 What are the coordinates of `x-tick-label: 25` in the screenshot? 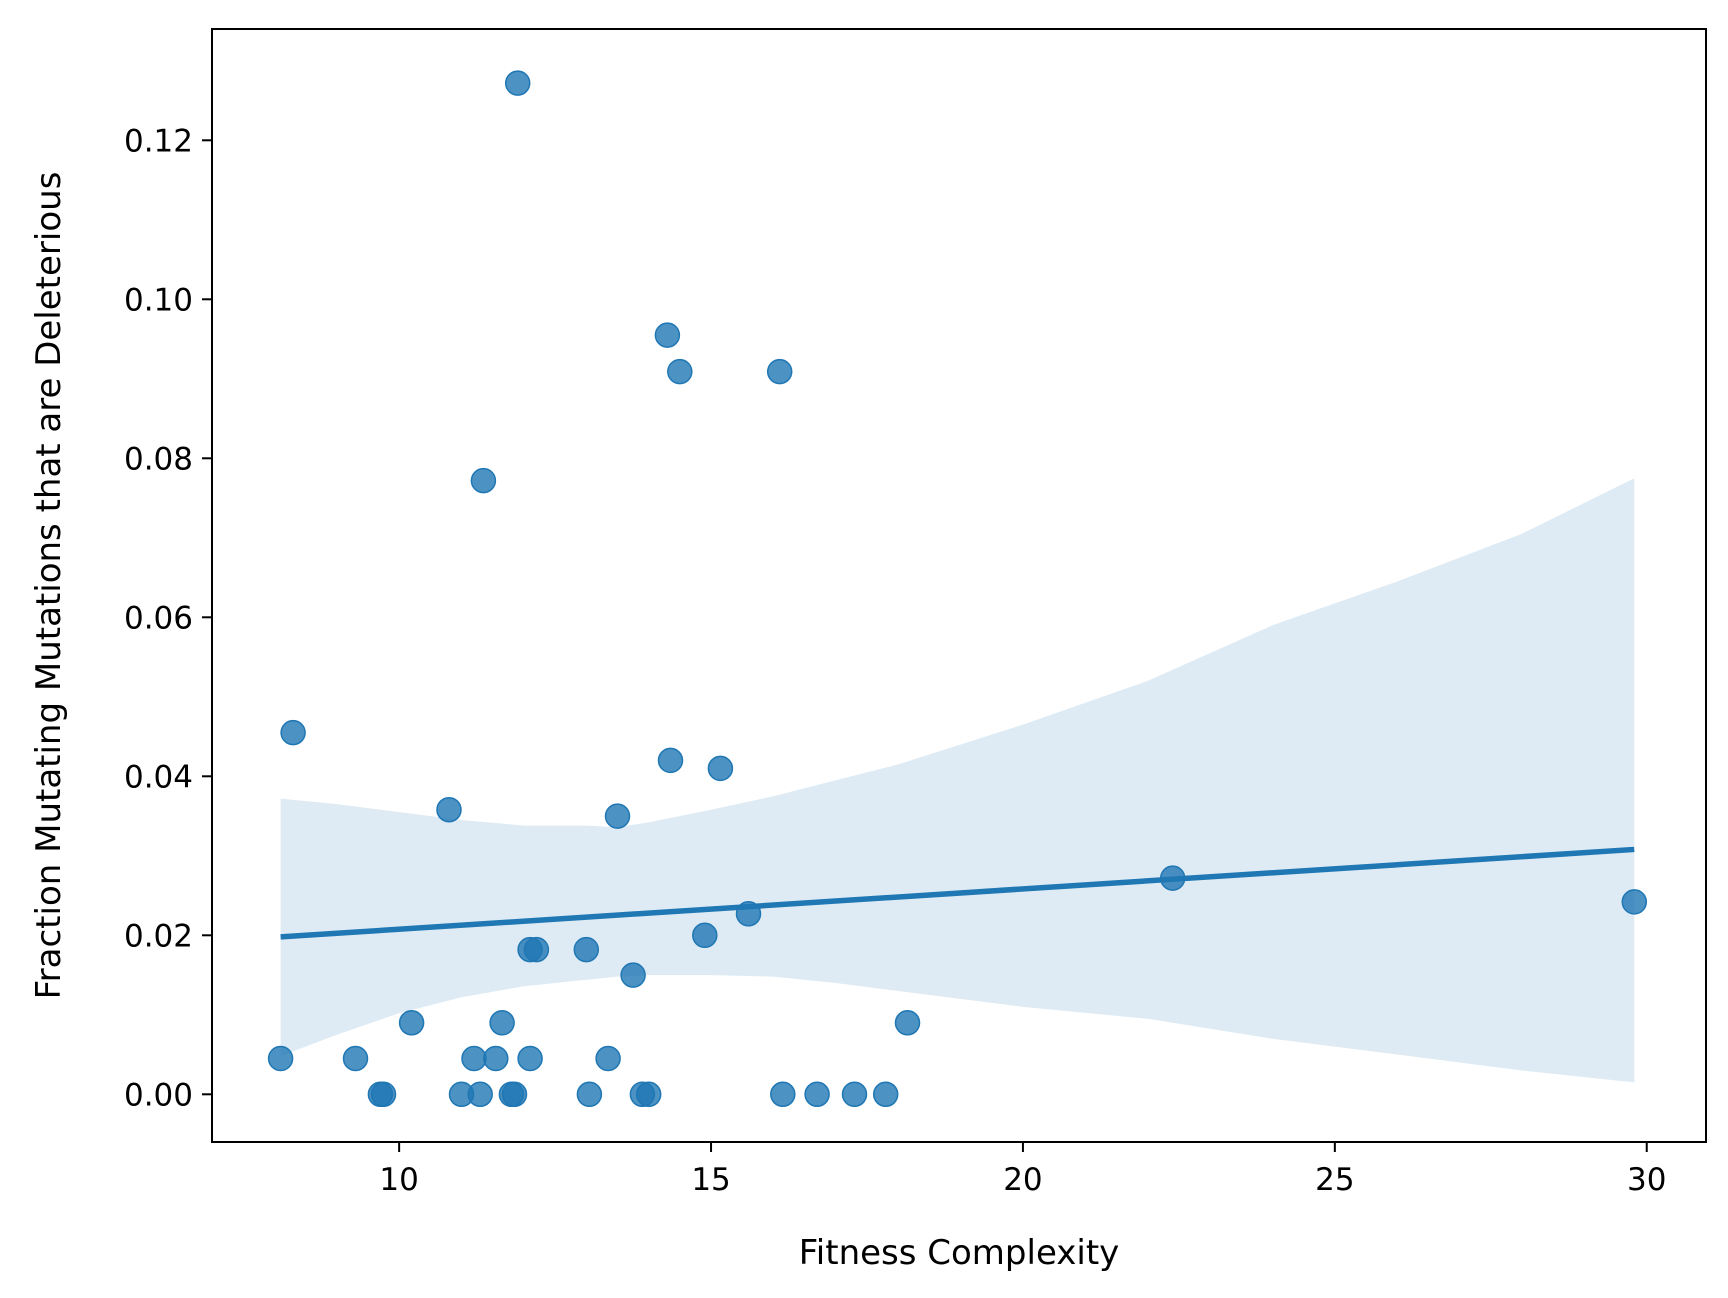 It's located at (1334, 1180).